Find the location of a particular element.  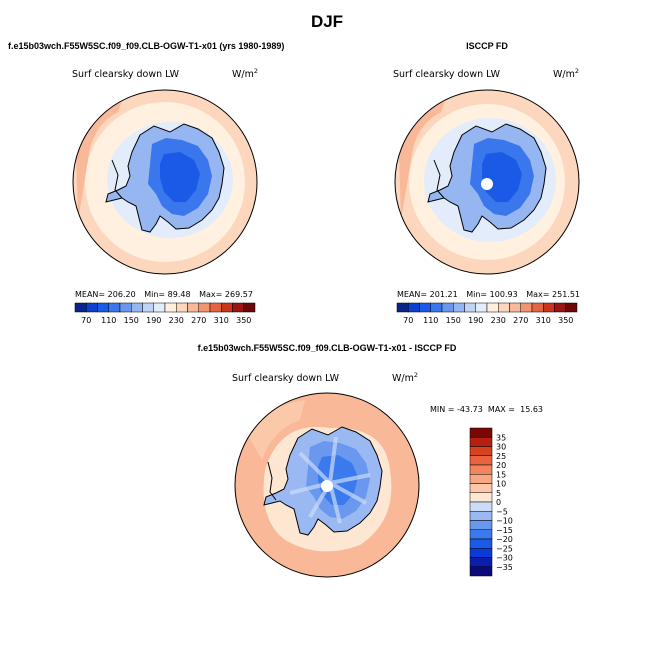

panel-model-min: 89.48 is located at coordinates (179, 294).